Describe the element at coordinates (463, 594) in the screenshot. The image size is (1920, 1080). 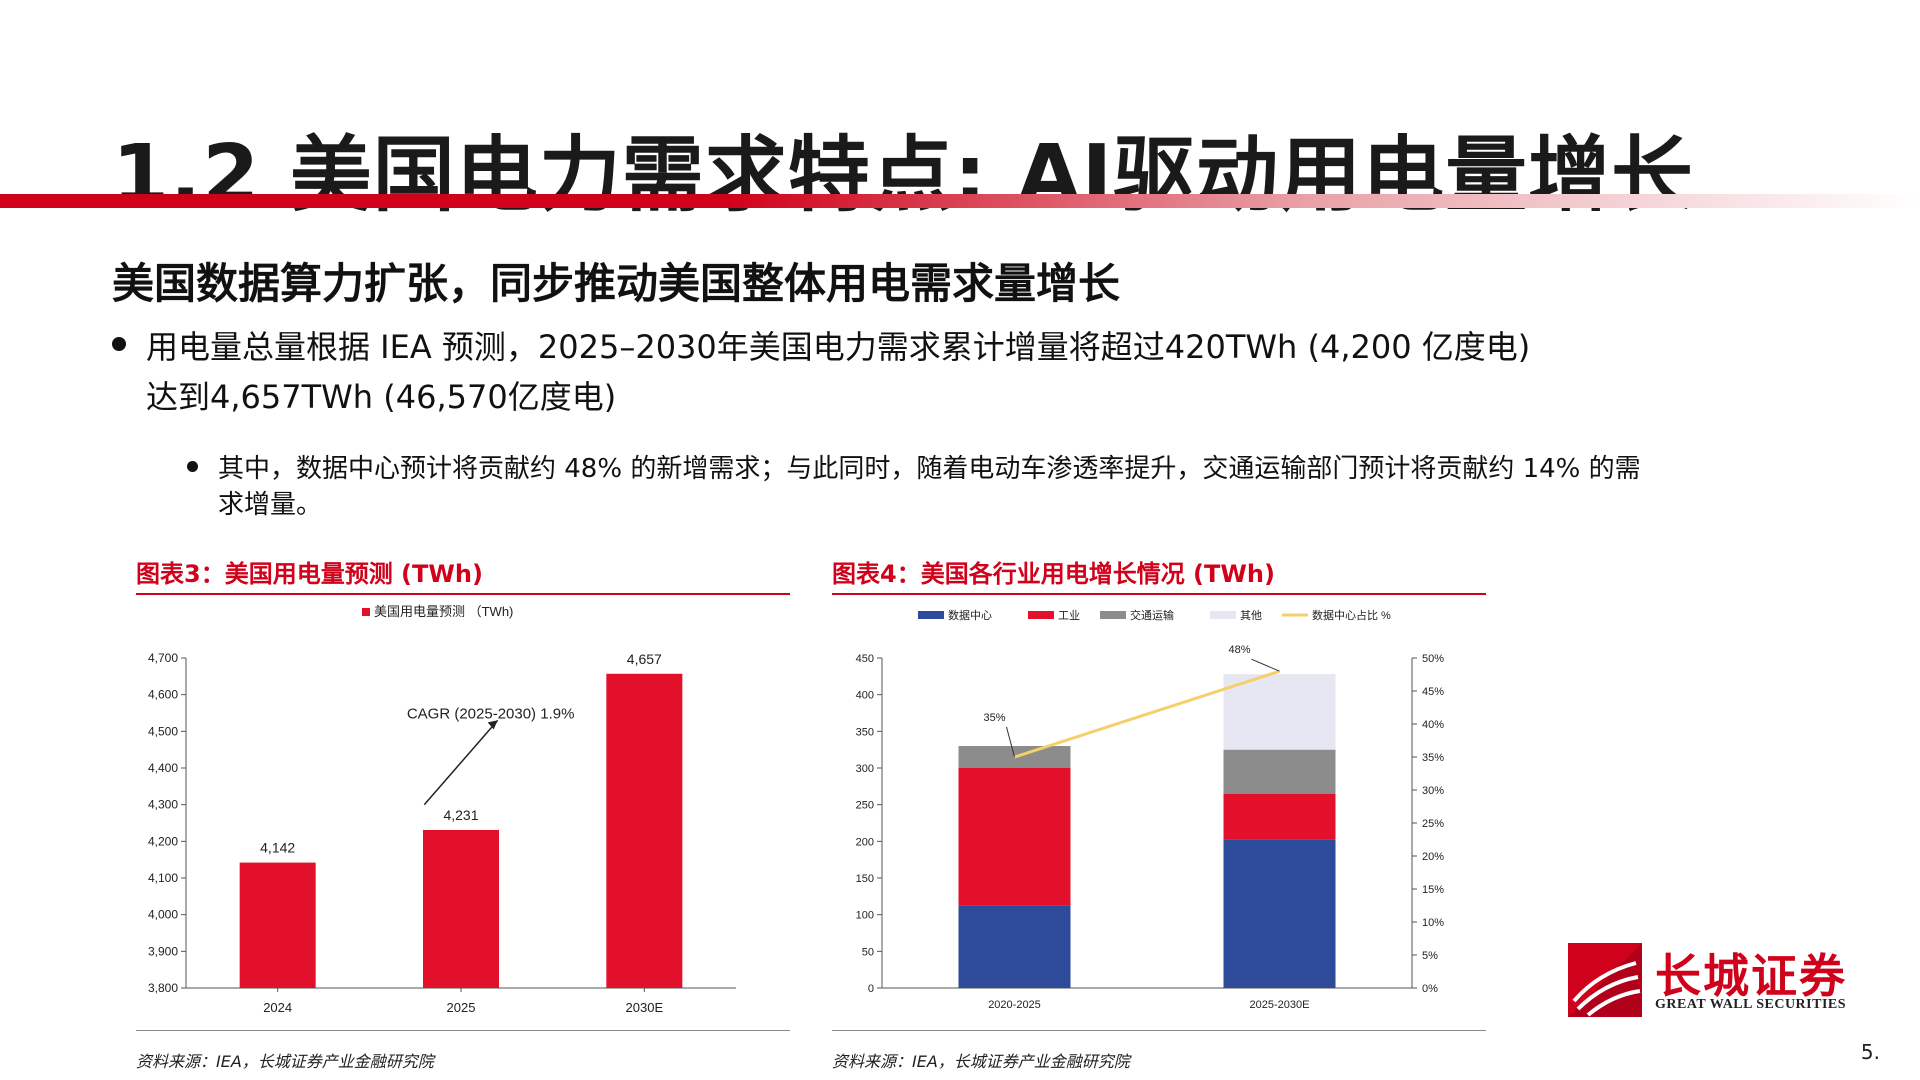
I see `figure3-rule` at that location.